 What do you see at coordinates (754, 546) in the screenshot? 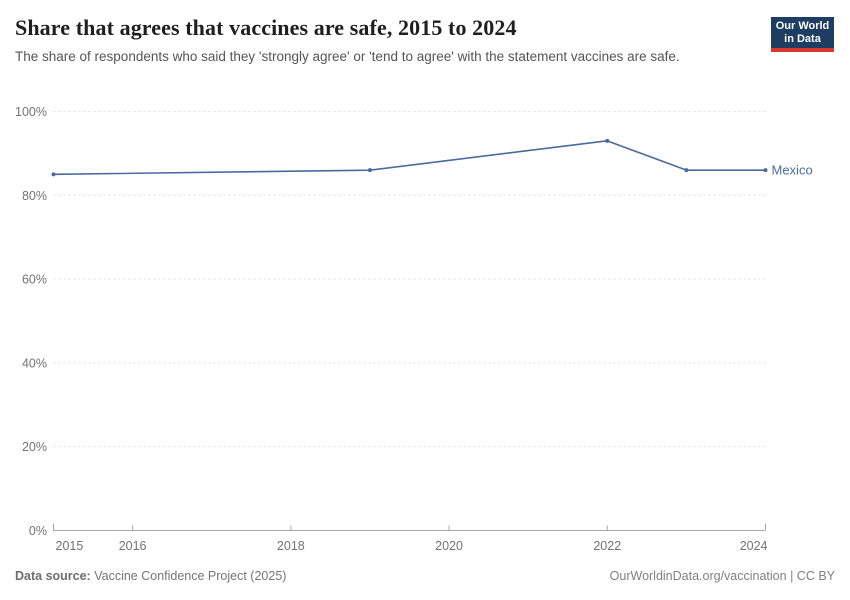
I see `x-axis-tick-label: 2024` at bounding box center [754, 546].